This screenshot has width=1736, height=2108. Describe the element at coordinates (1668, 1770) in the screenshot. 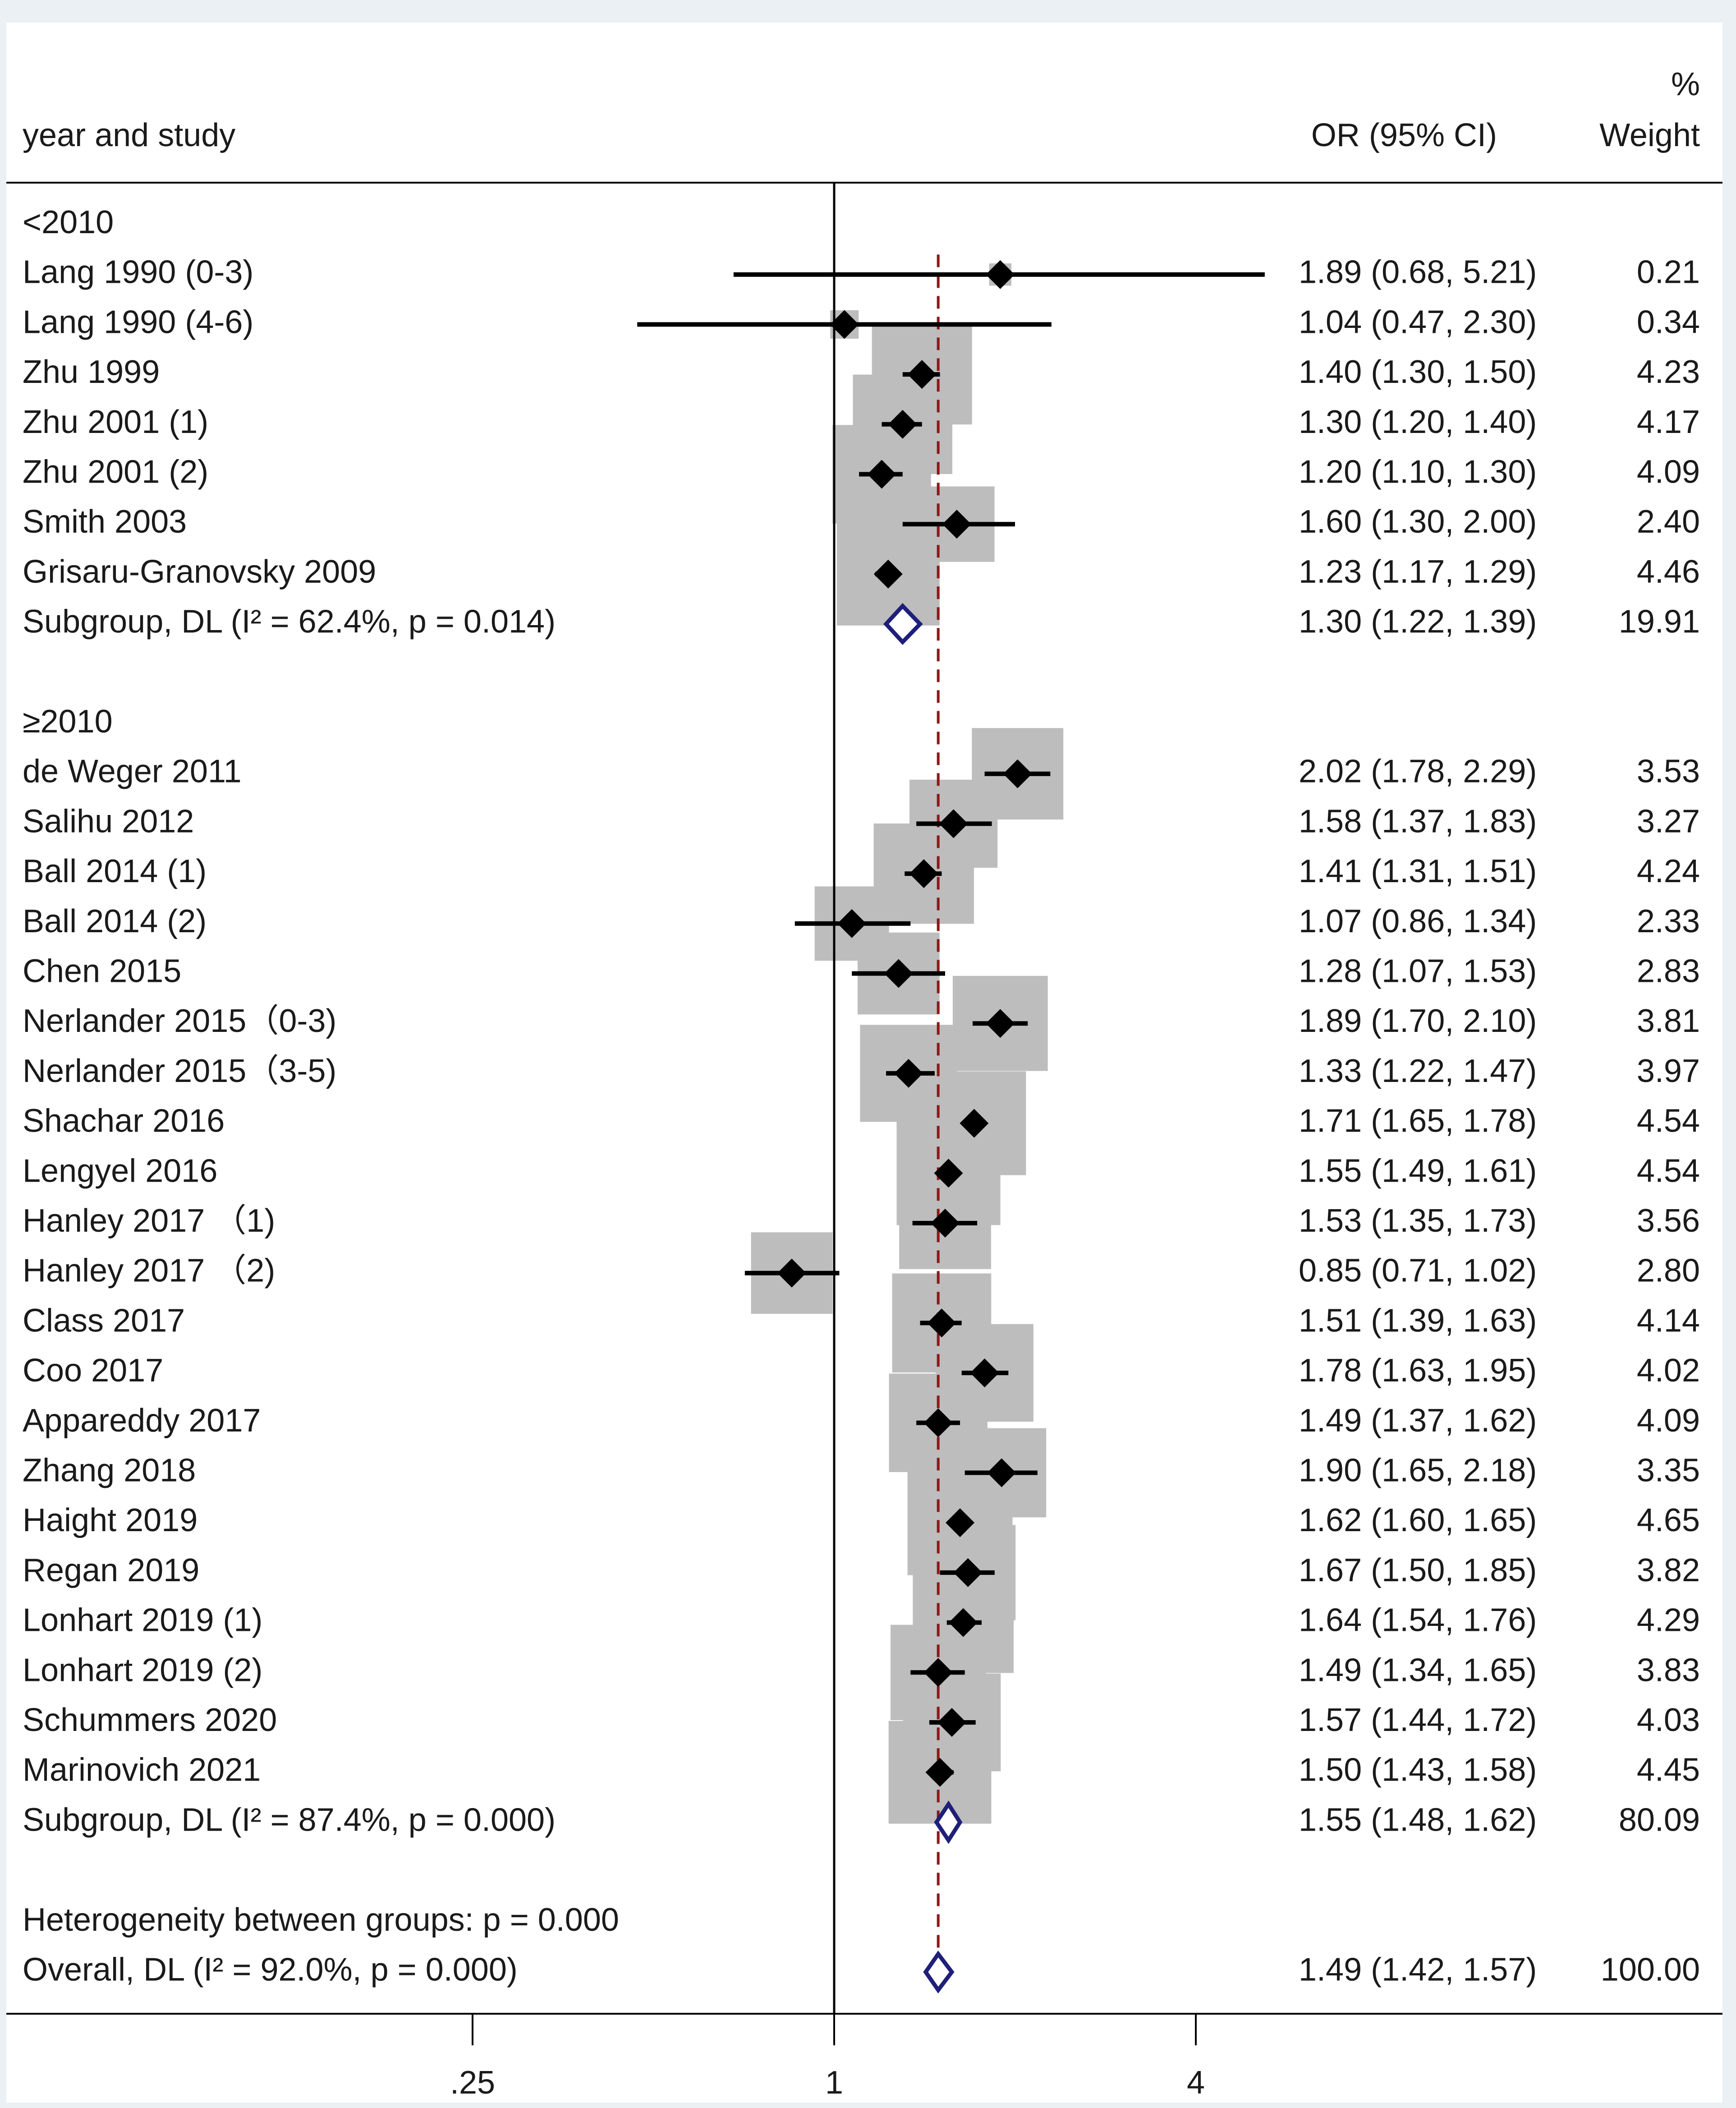

I see `weight-value: 4.45` at that location.